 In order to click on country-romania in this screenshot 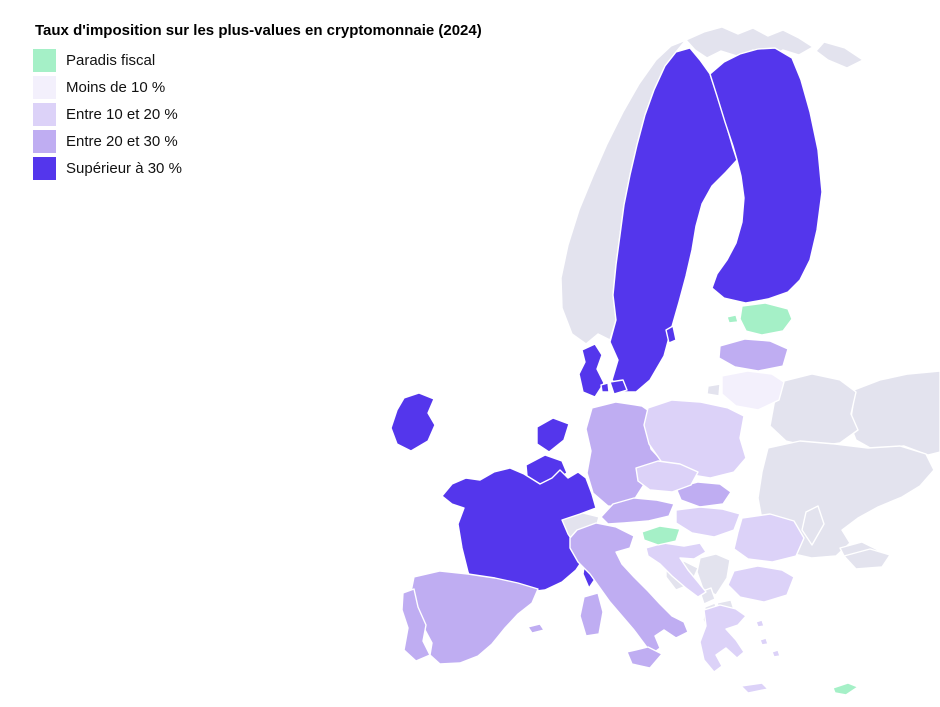, I will do `click(769, 538)`.